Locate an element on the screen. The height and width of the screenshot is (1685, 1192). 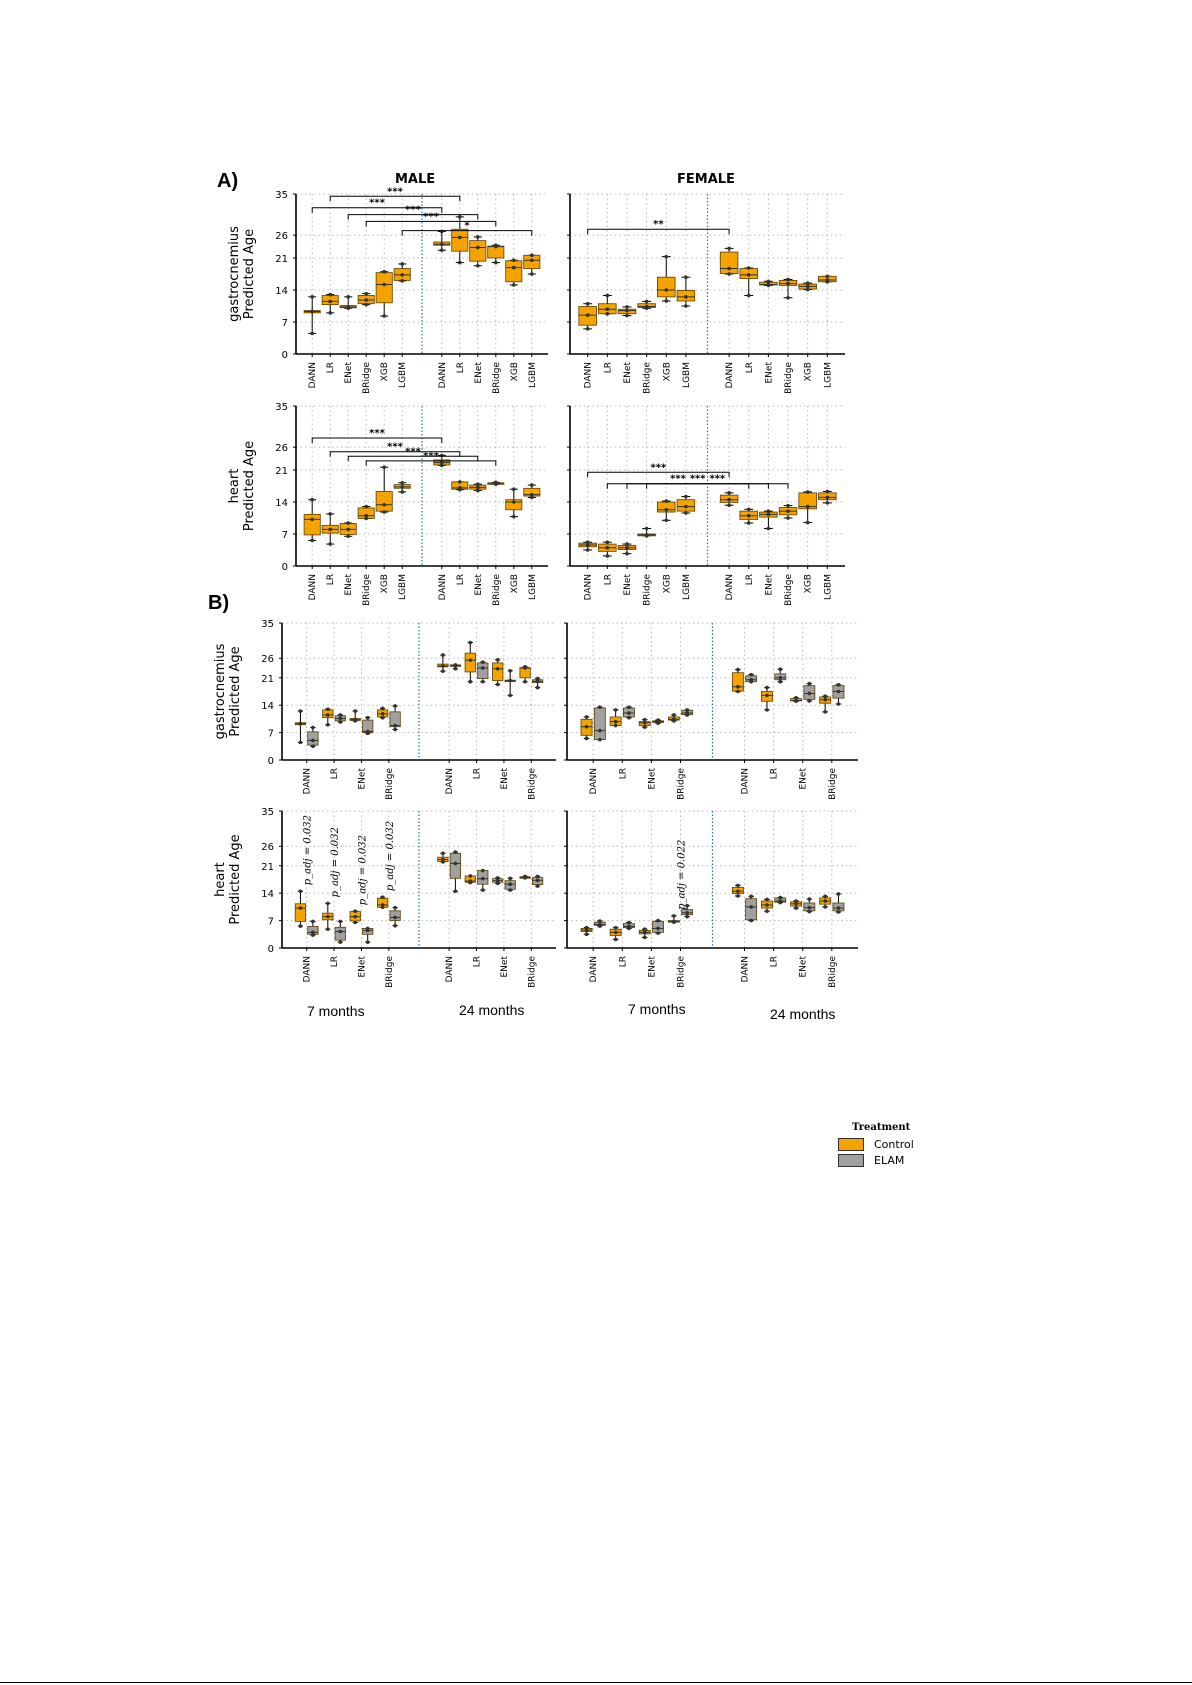
title-female: FEMALE is located at coordinates (706, 179).